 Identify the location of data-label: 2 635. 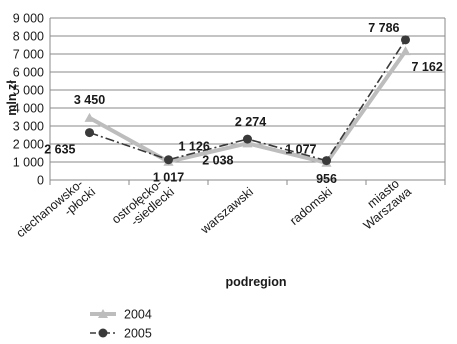
(59, 150).